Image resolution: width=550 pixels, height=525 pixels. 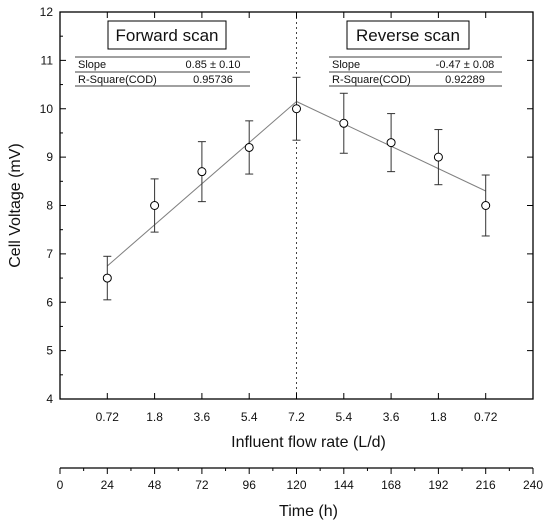 I want to click on y-tick-label: 5, so click(x=49, y=351).